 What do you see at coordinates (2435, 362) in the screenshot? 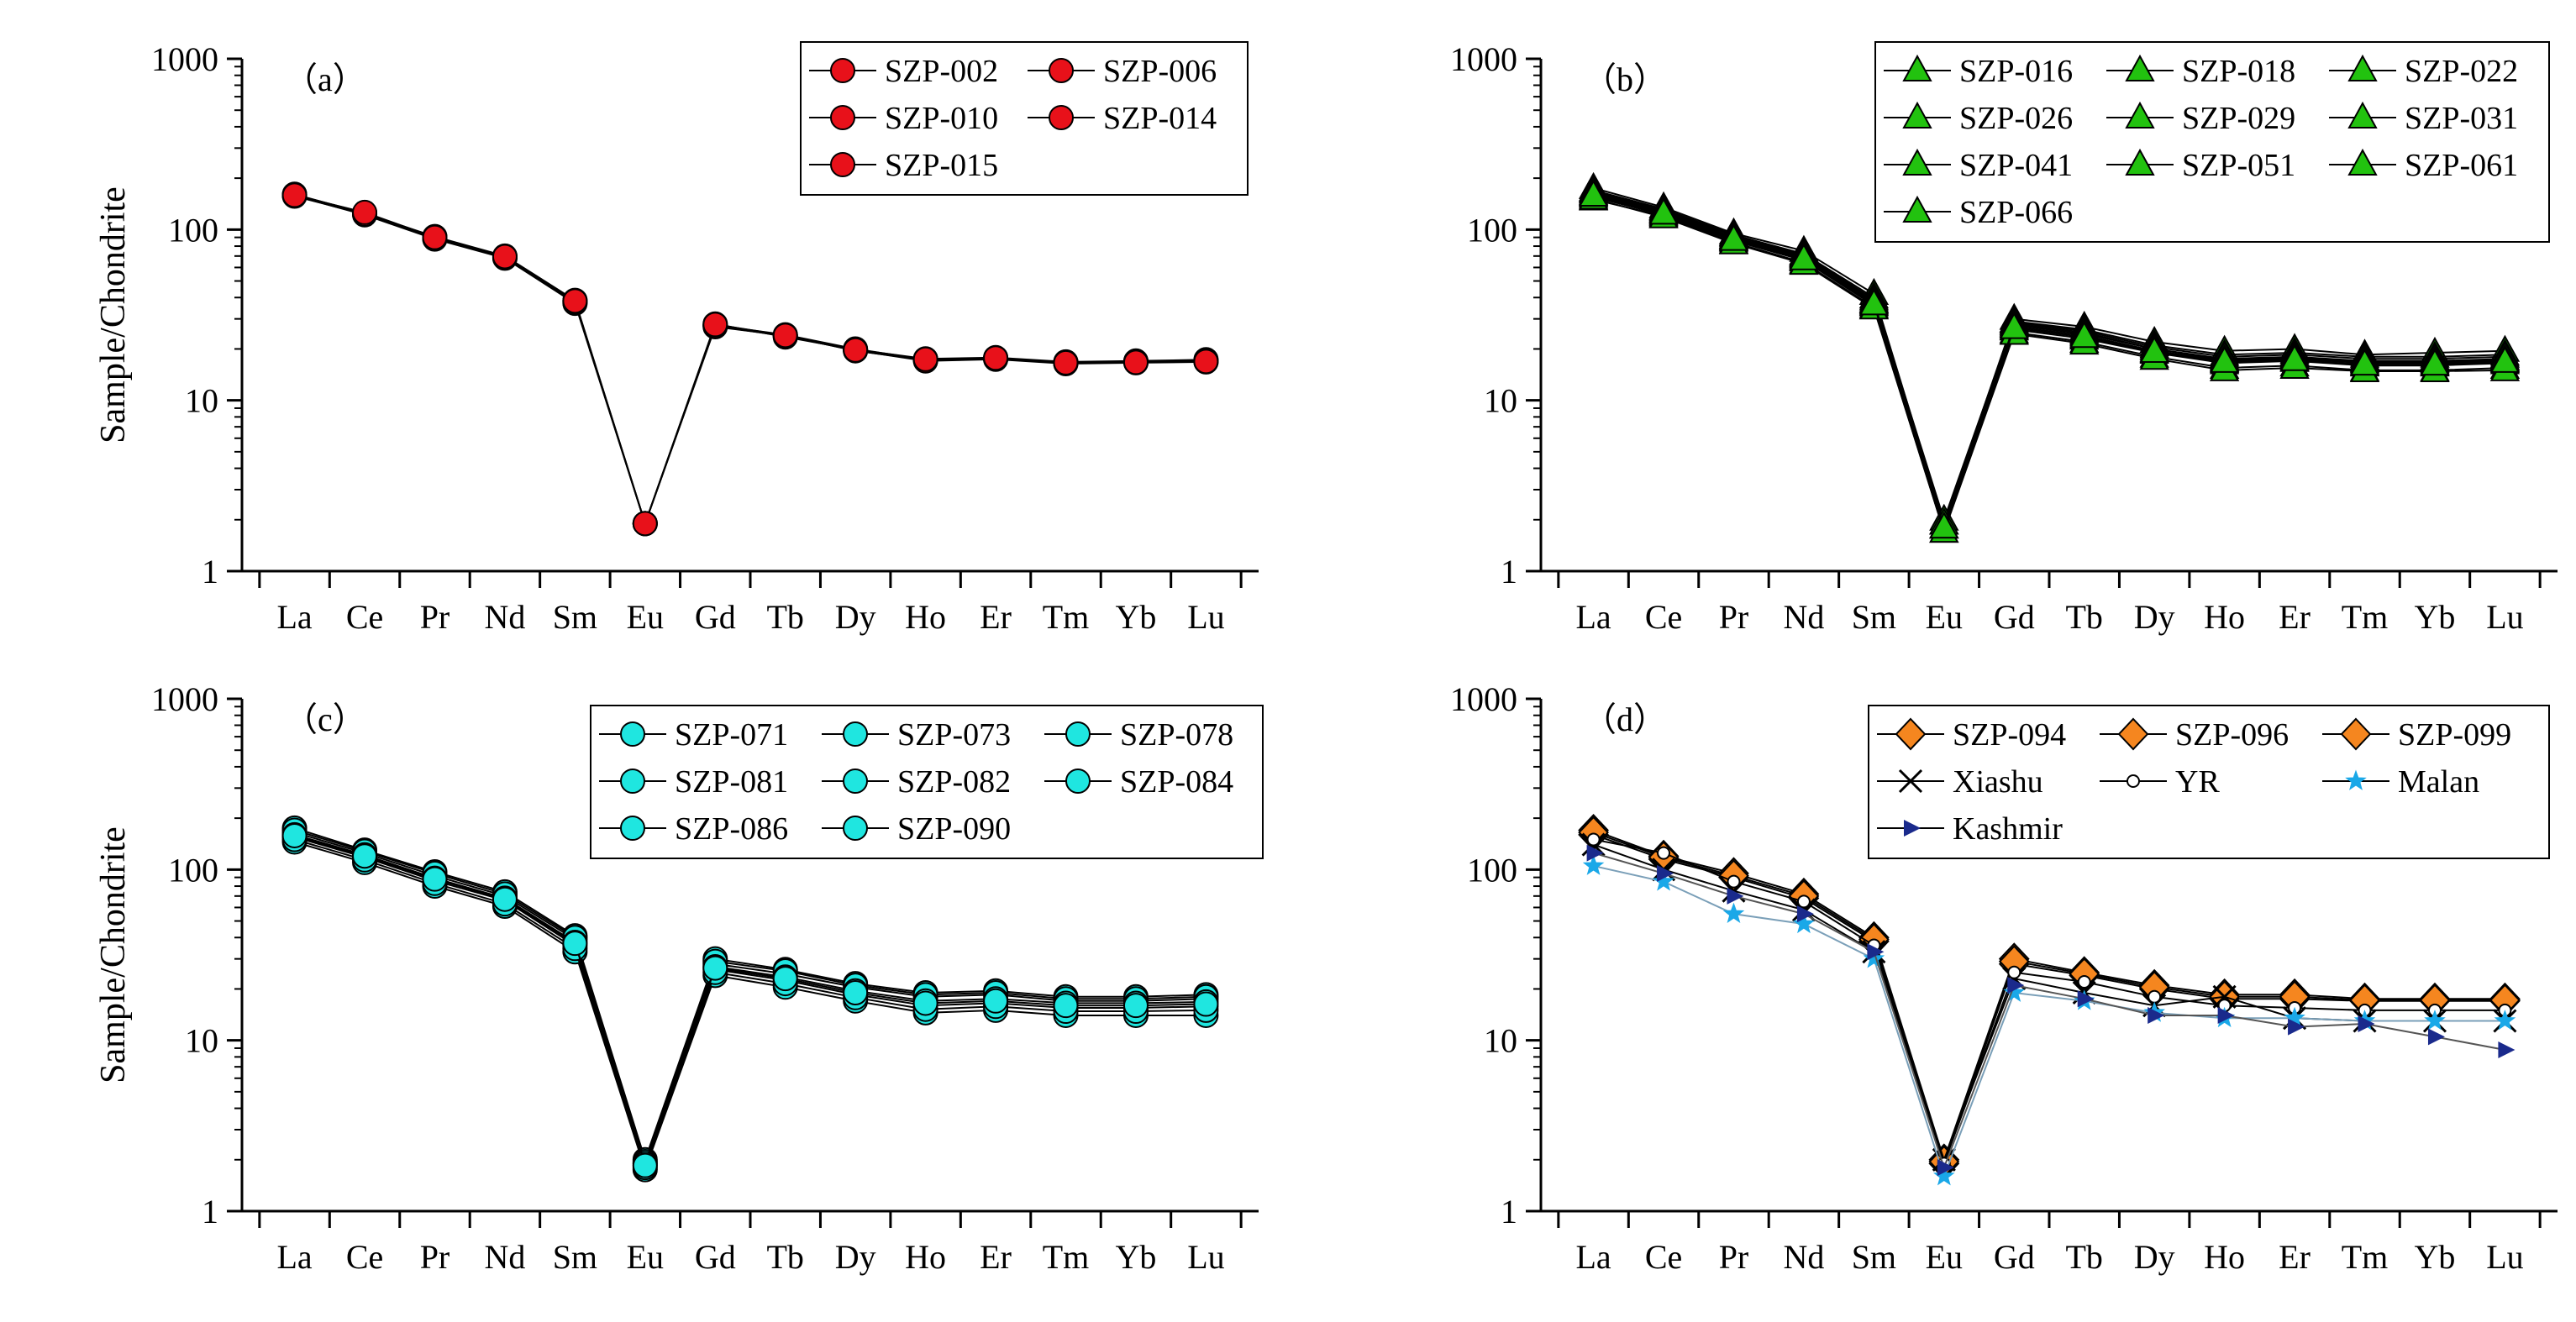
I see `data-point-yb` at bounding box center [2435, 362].